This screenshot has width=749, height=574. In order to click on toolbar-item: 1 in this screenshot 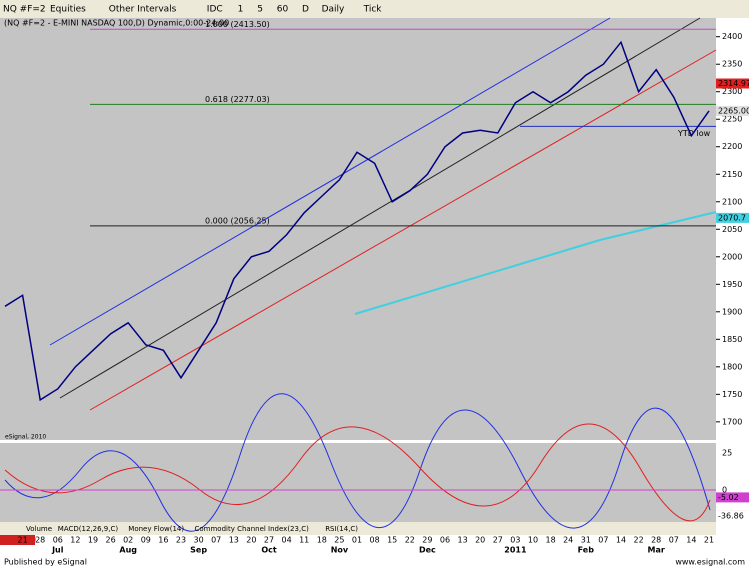, I will do `click(241, 10)`.